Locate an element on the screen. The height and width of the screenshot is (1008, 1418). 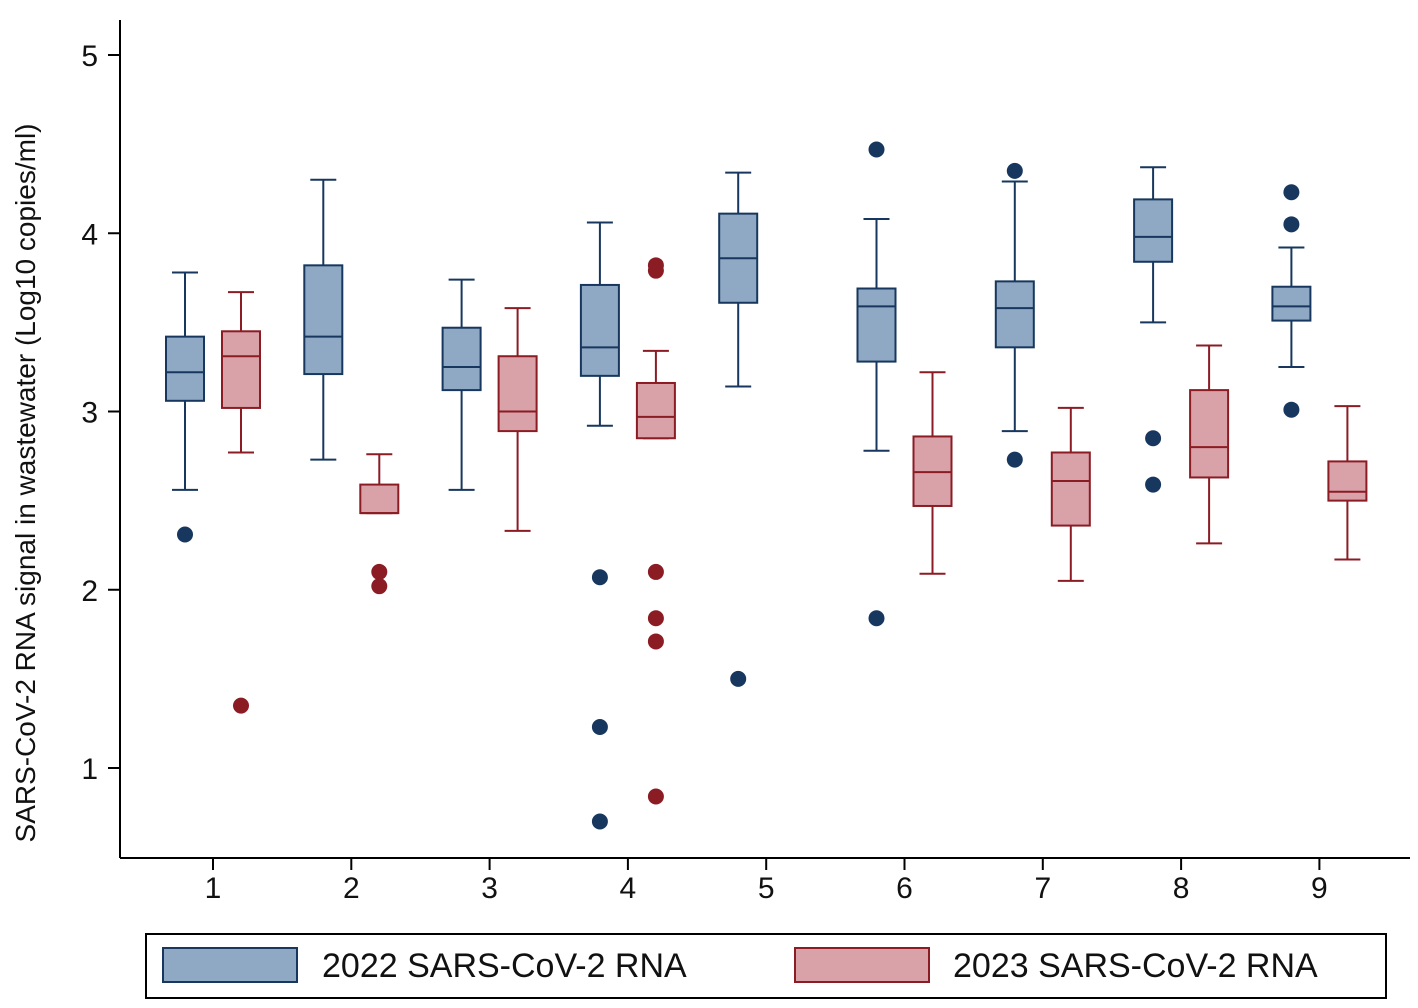
legend-swatch-2023 is located at coordinates (862, 965).